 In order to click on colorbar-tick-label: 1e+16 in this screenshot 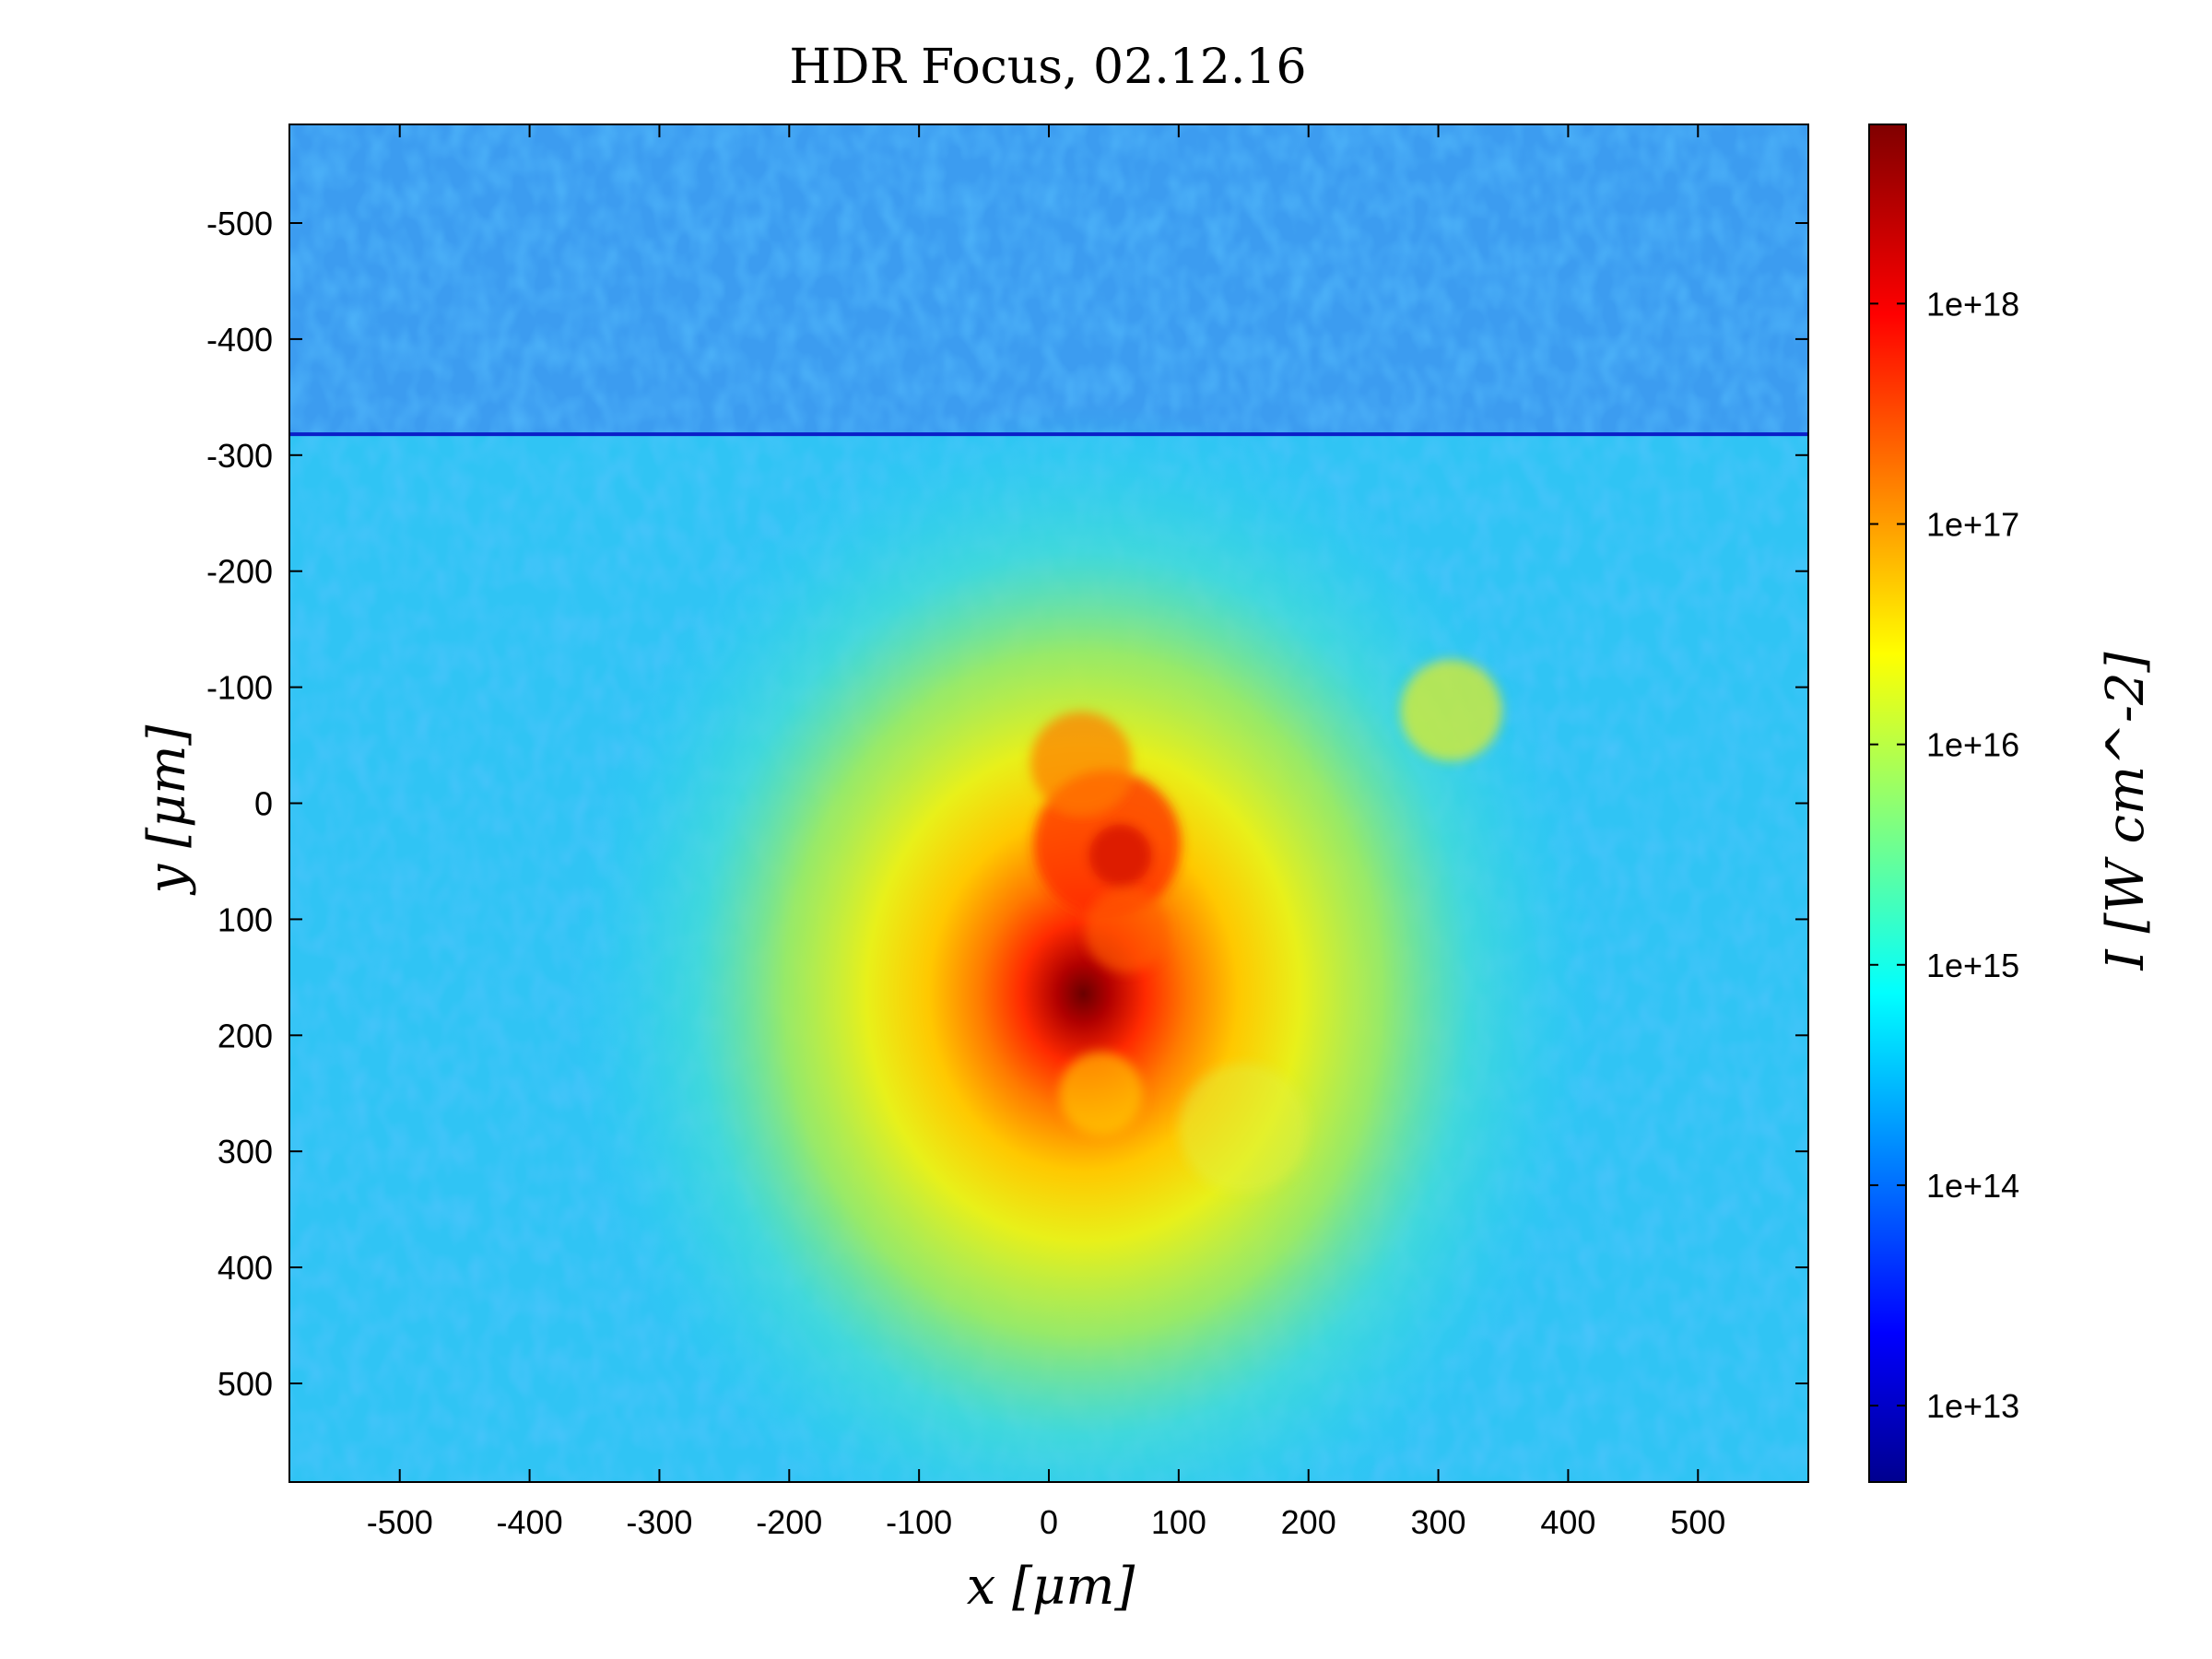, I will do `click(1972, 745)`.